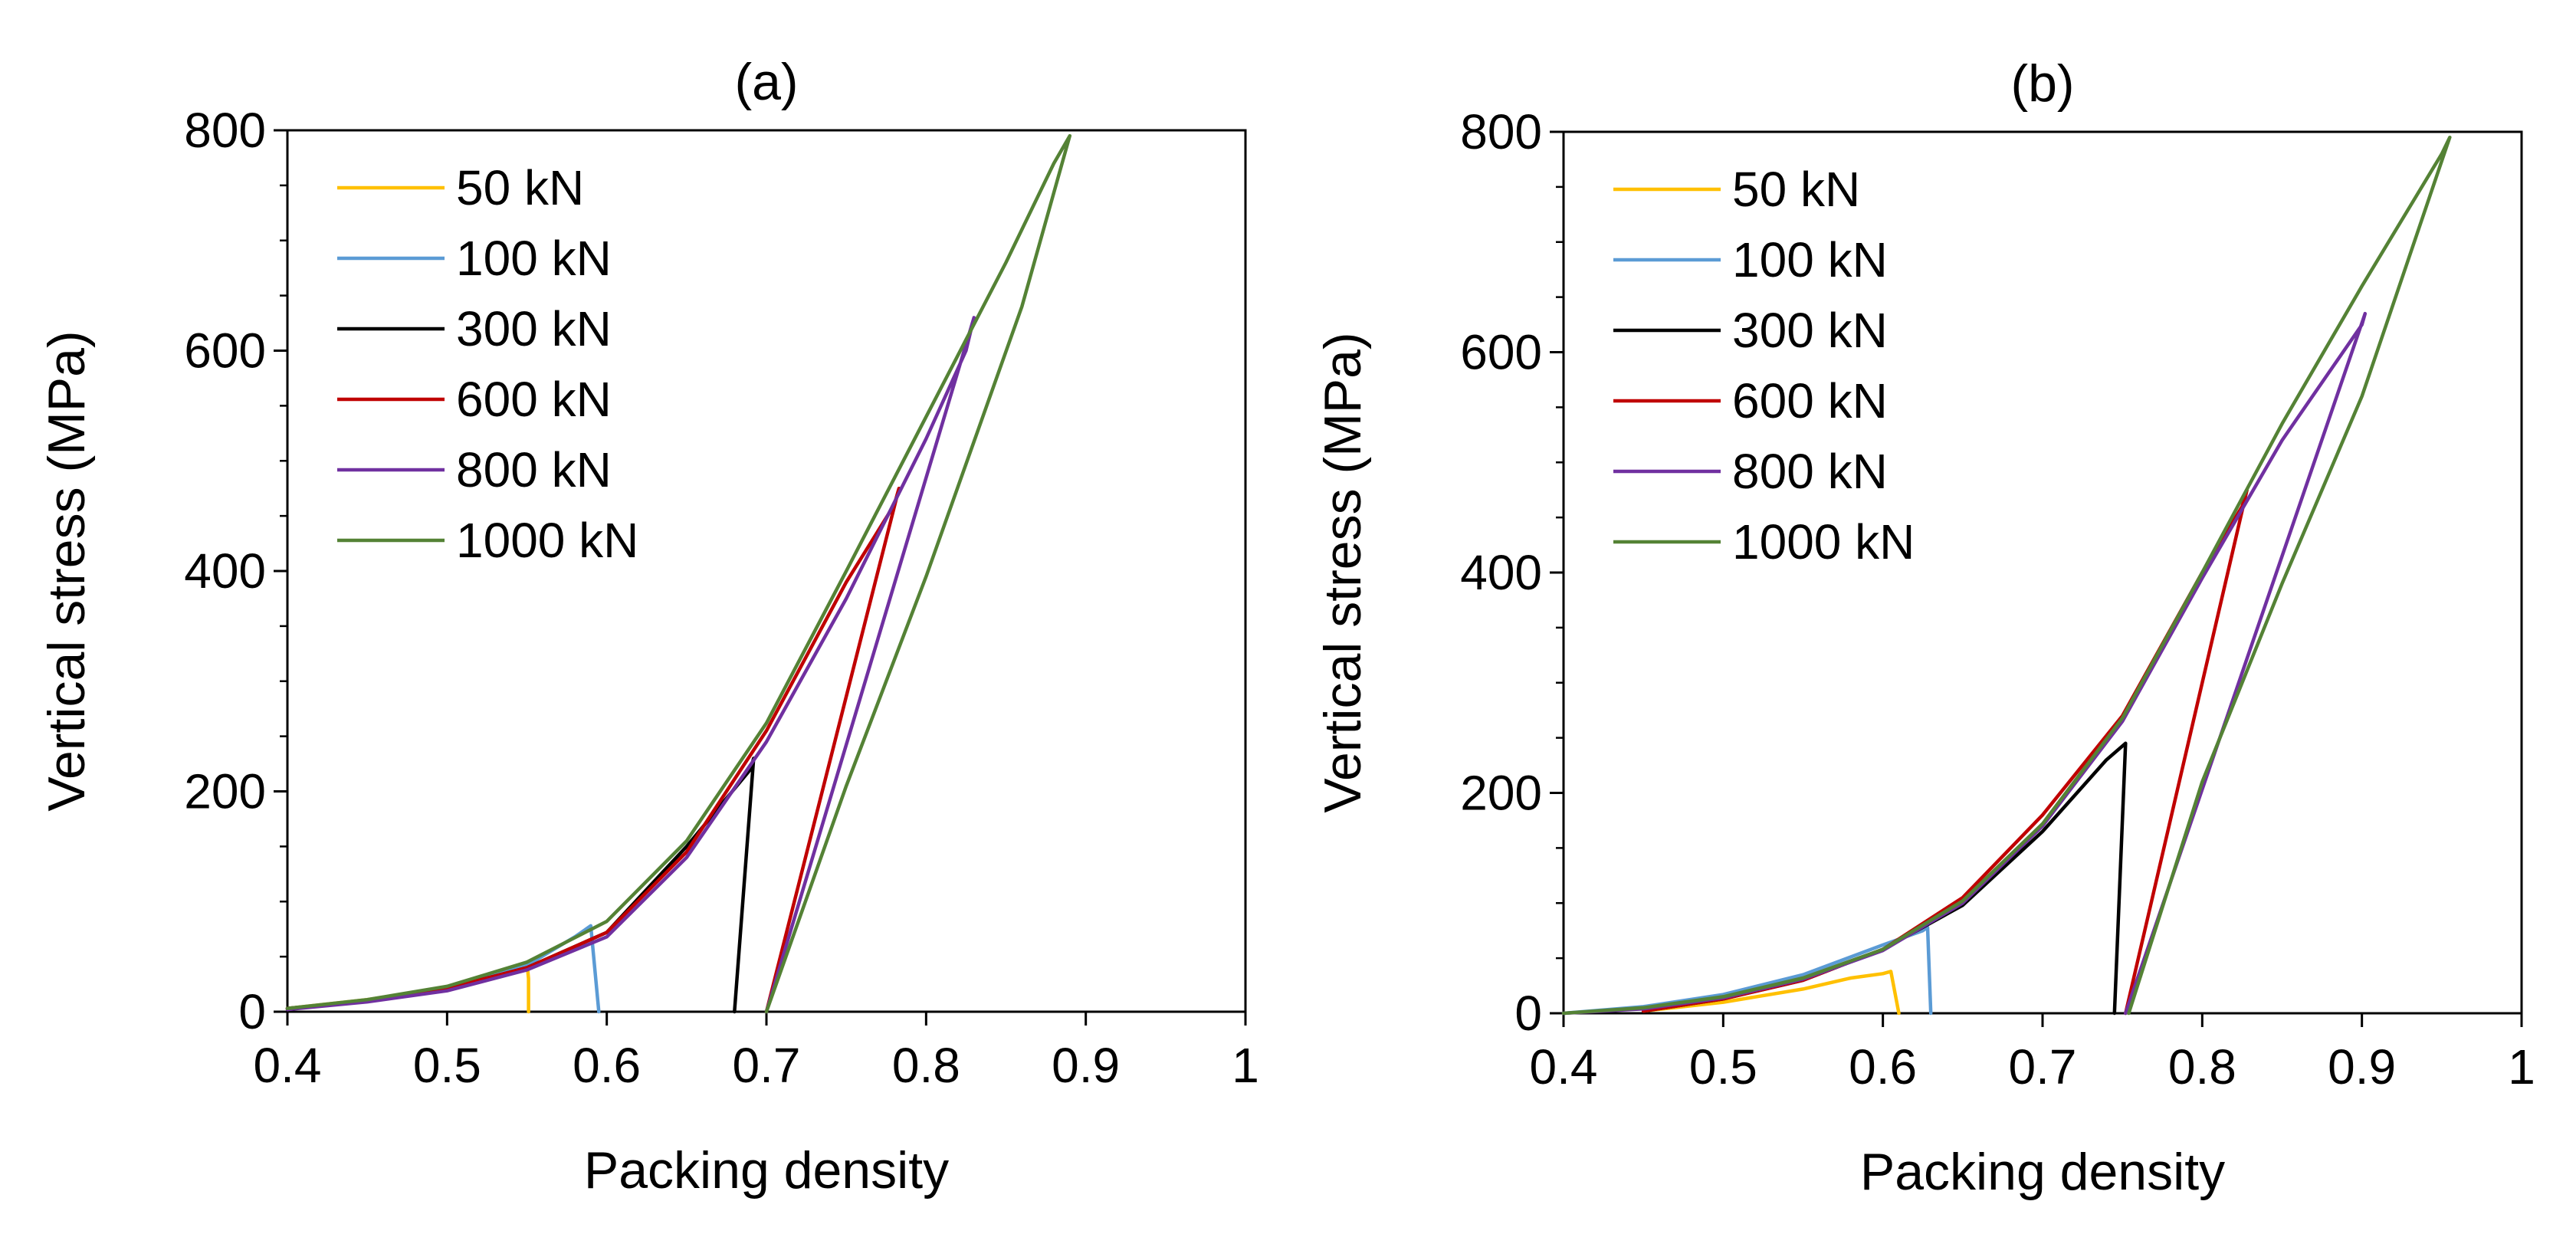 This screenshot has height=1234, width=2576. I want to click on panel-title: (b), so click(2042, 83).